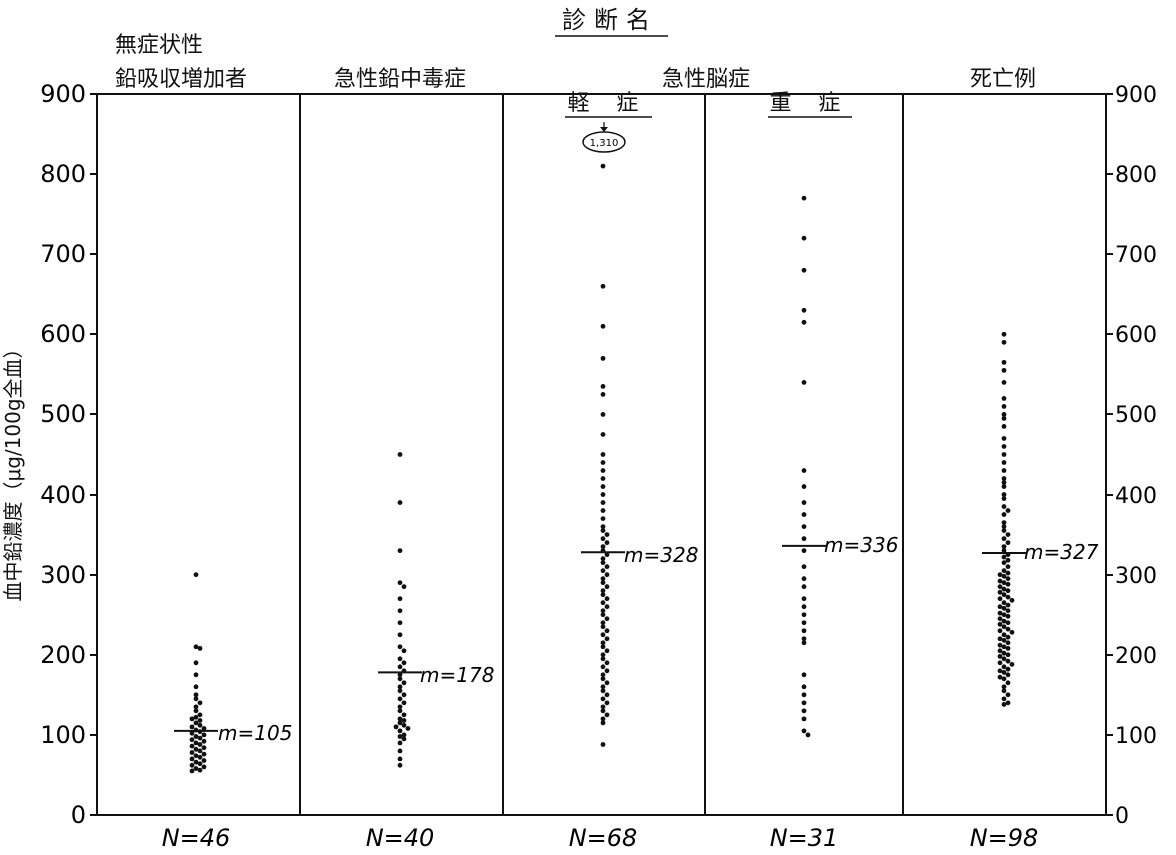 The image size is (1176, 855). What do you see at coordinates (810, 103) in the screenshot?
I see `group4-label: 重 症` at bounding box center [810, 103].